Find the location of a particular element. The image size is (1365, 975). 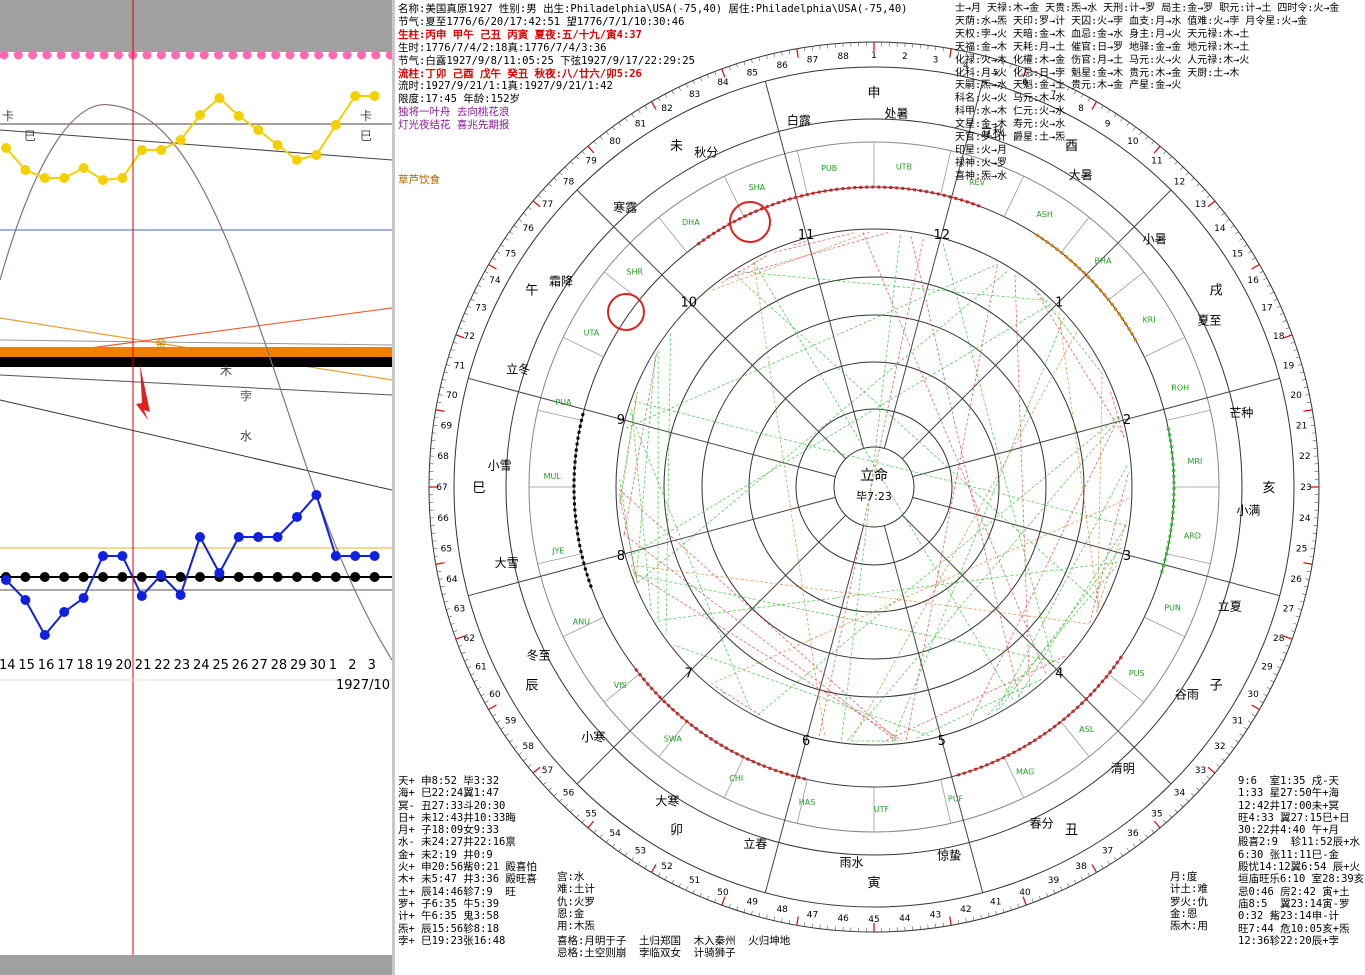

panel-row: 科甲:水→木 仁元:火→水 is located at coordinates (1010, 112).